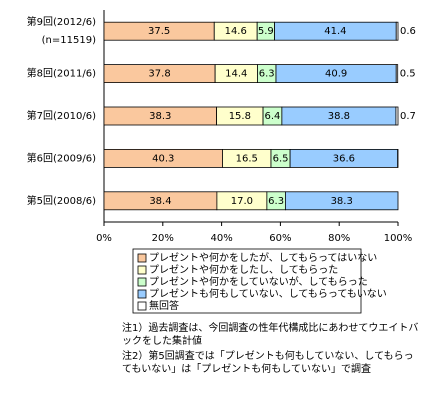 The height and width of the screenshot is (400, 430). What do you see at coordinates (266, 31) in the screenshot?
I see `data-label: 5.9` at bounding box center [266, 31].